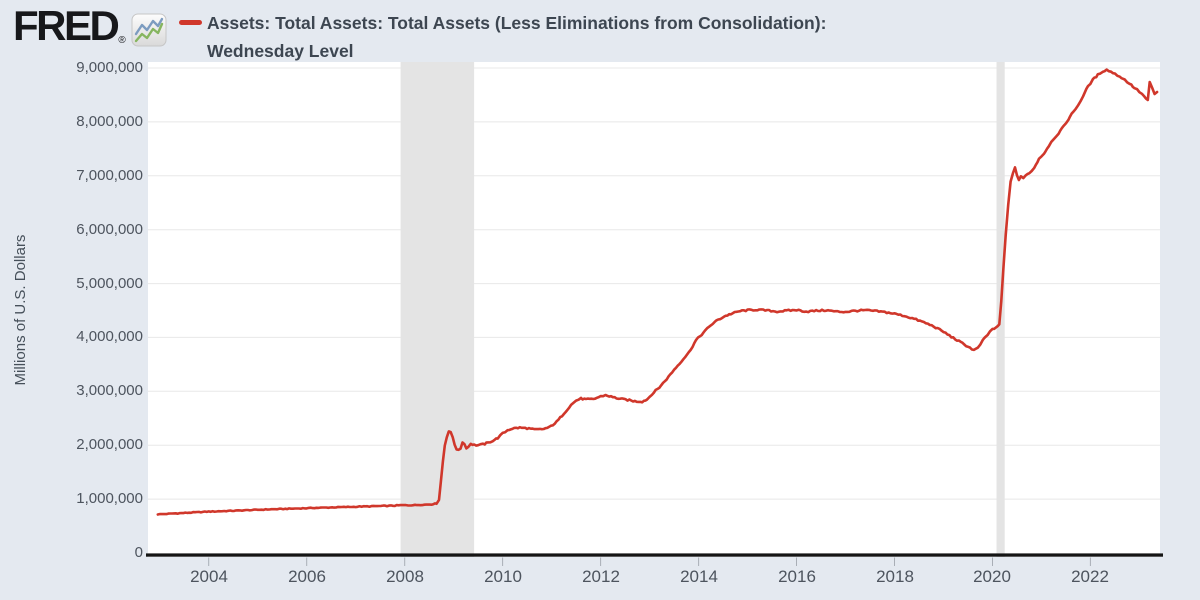  I want to click on x-tick-label: 2018, so click(895, 576).